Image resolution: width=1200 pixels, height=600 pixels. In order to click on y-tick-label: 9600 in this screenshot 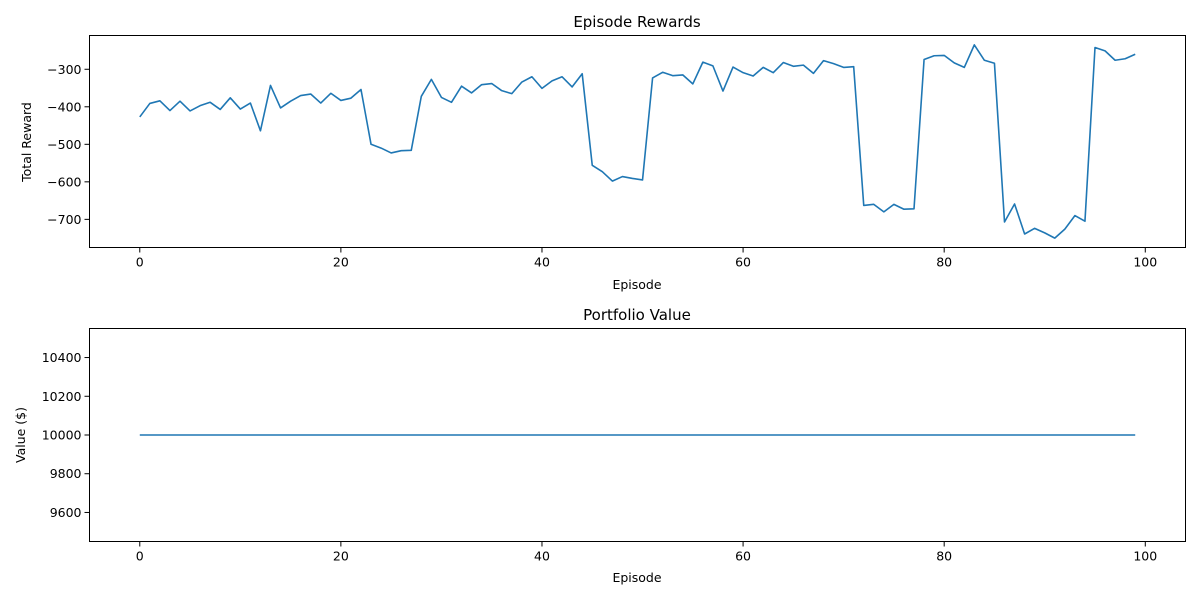, I will do `click(66, 512)`.